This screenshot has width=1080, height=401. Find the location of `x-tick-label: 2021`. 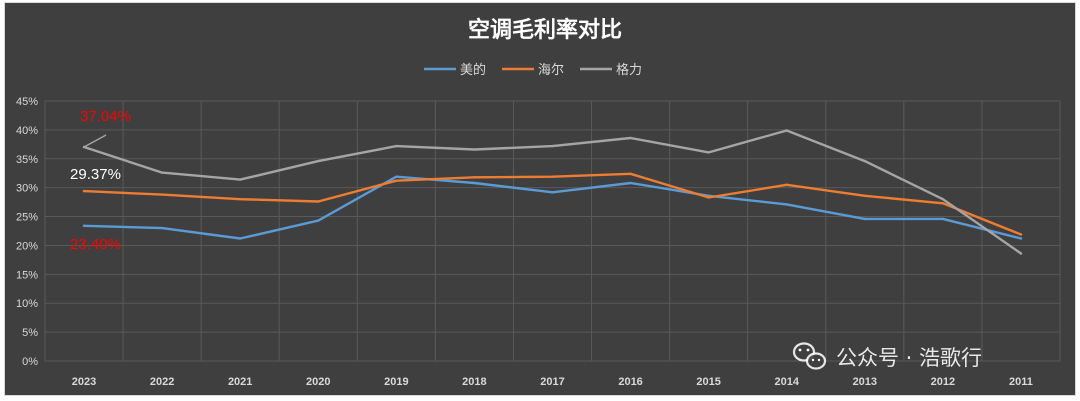

x-tick-label: 2021 is located at coordinates (240, 382).